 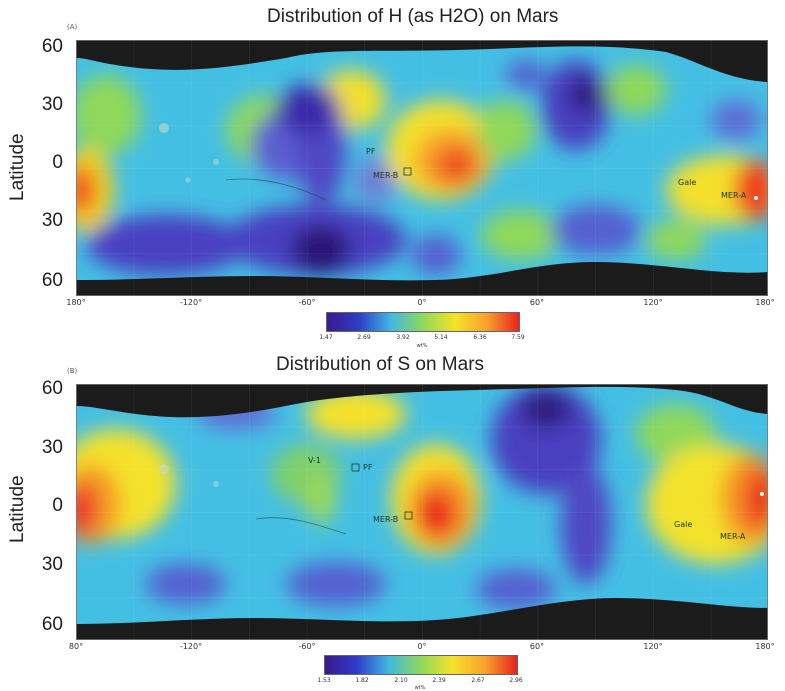 What do you see at coordinates (17, 167) in the screenshot?
I see `panel-a-ylabel: Latitude` at bounding box center [17, 167].